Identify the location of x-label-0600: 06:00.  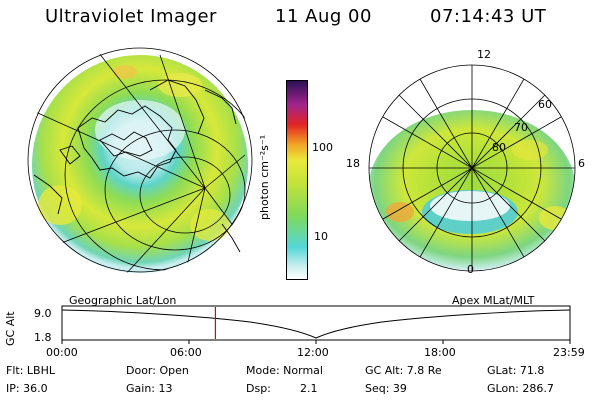
(186, 352).